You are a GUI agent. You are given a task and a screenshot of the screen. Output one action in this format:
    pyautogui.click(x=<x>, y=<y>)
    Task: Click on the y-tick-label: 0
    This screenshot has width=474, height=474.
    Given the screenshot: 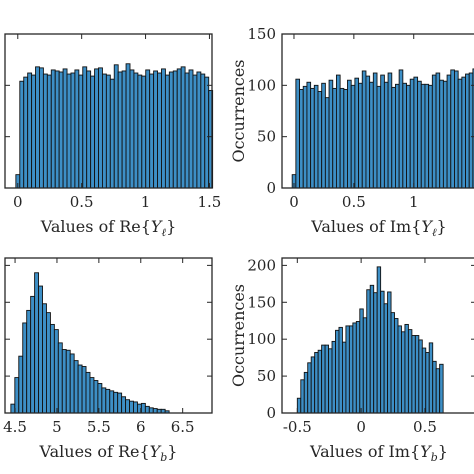 What is the action you would take?
    pyautogui.click(x=271, y=413)
    